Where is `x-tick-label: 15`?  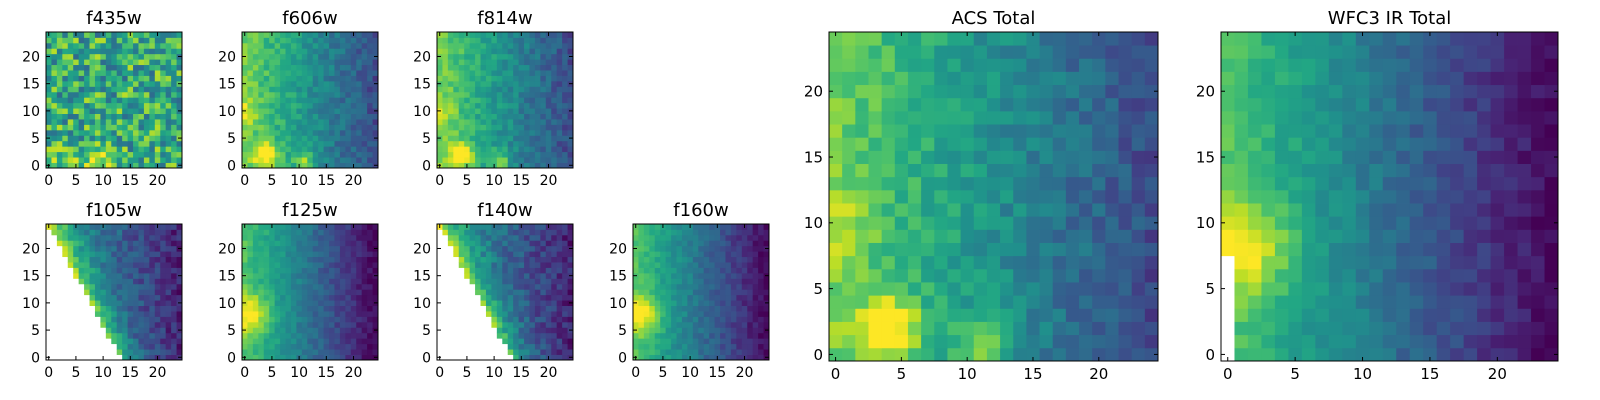 x-tick-label: 15 is located at coordinates (326, 373).